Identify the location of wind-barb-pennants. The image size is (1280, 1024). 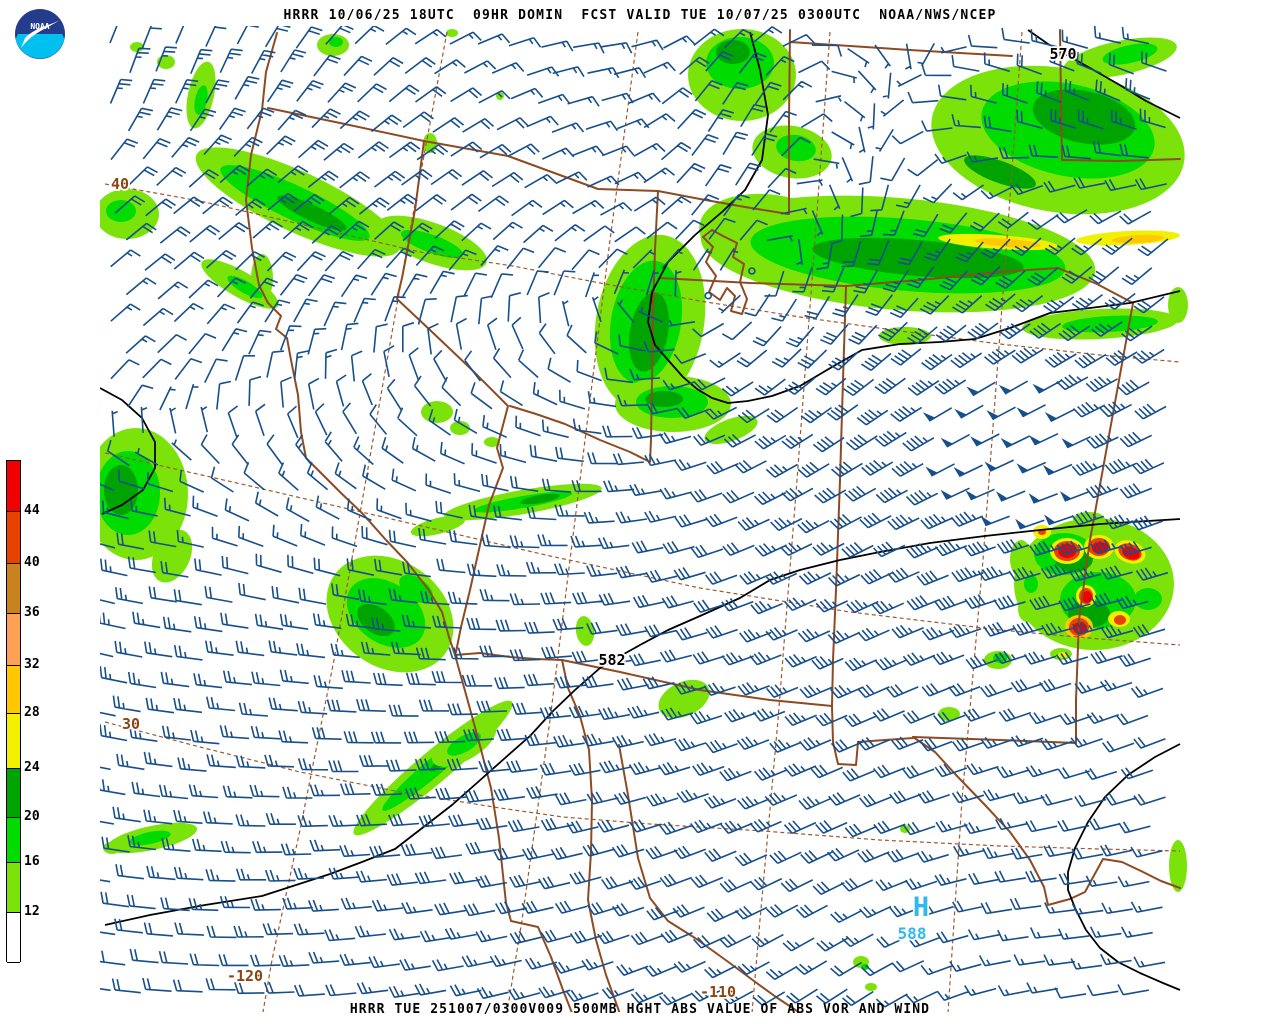
(998, 456).